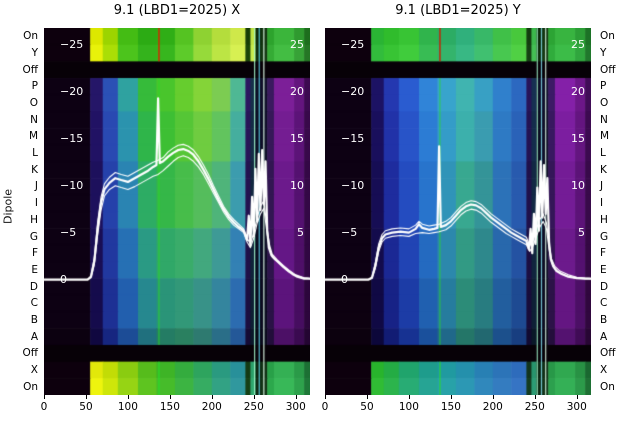 The width and height of the screenshot is (640, 440). Describe the element at coordinates (8, 206) in the screenshot. I see `dipole-axis-label: Dipole` at that location.